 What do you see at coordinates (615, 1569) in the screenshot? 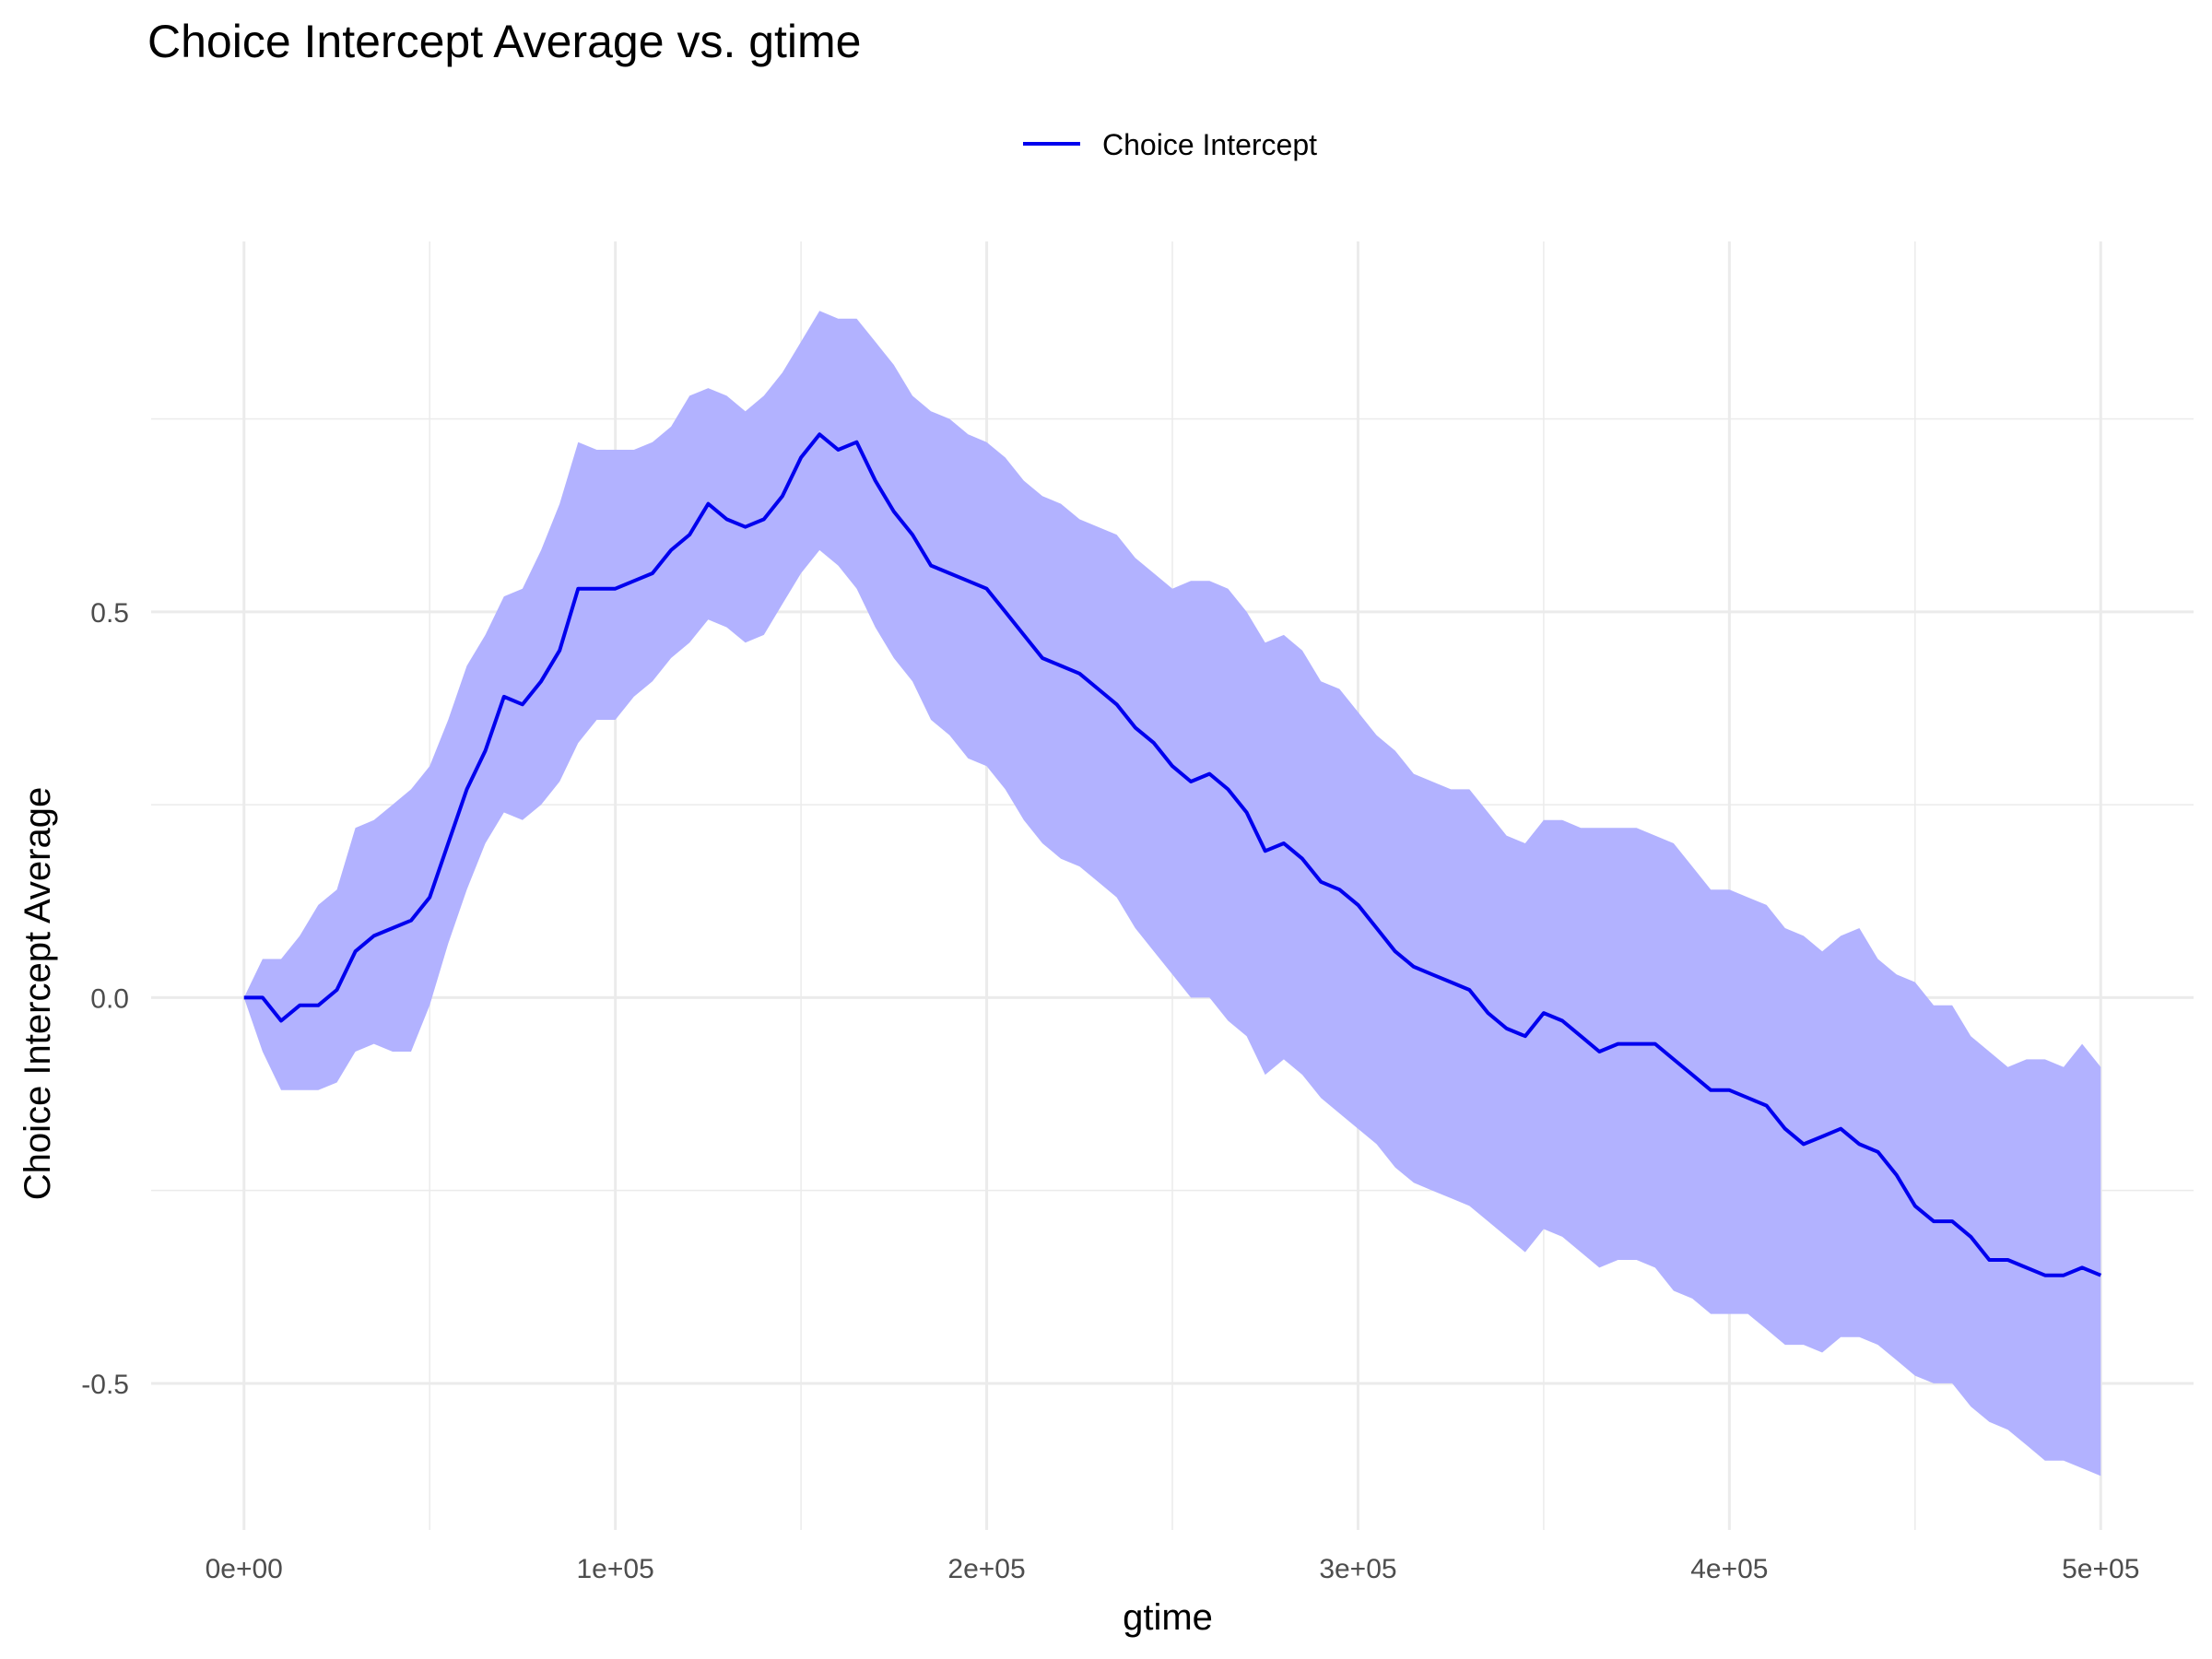
I see `x-tick-label: 1e+05` at bounding box center [615, 1569].